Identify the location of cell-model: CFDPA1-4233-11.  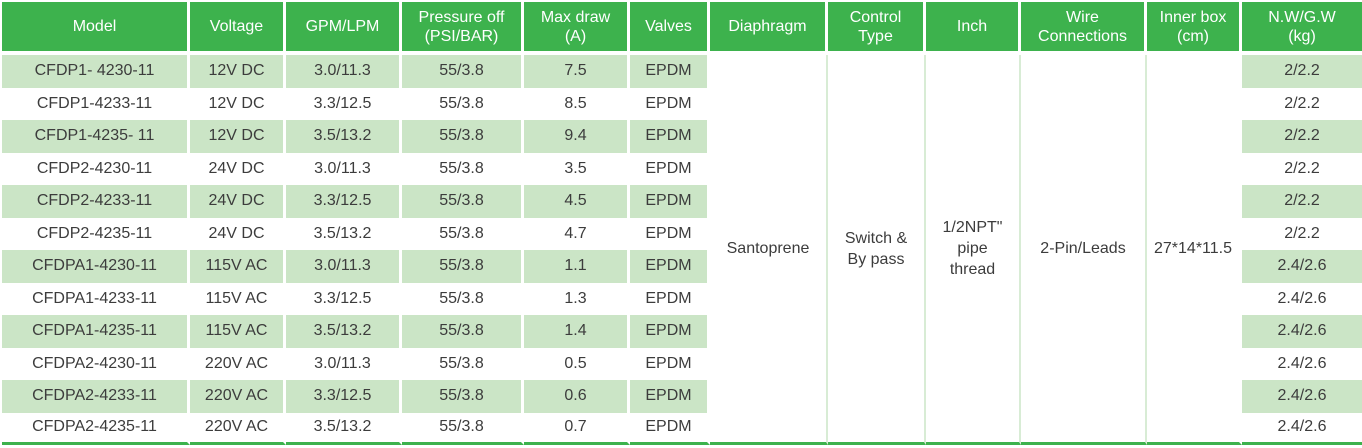
(96, 298).